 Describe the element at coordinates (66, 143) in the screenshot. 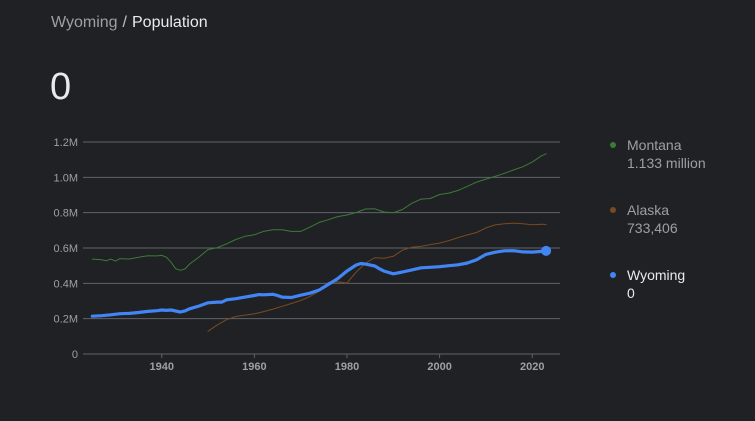

I see `y-tick-label: 1.2M` at that location.